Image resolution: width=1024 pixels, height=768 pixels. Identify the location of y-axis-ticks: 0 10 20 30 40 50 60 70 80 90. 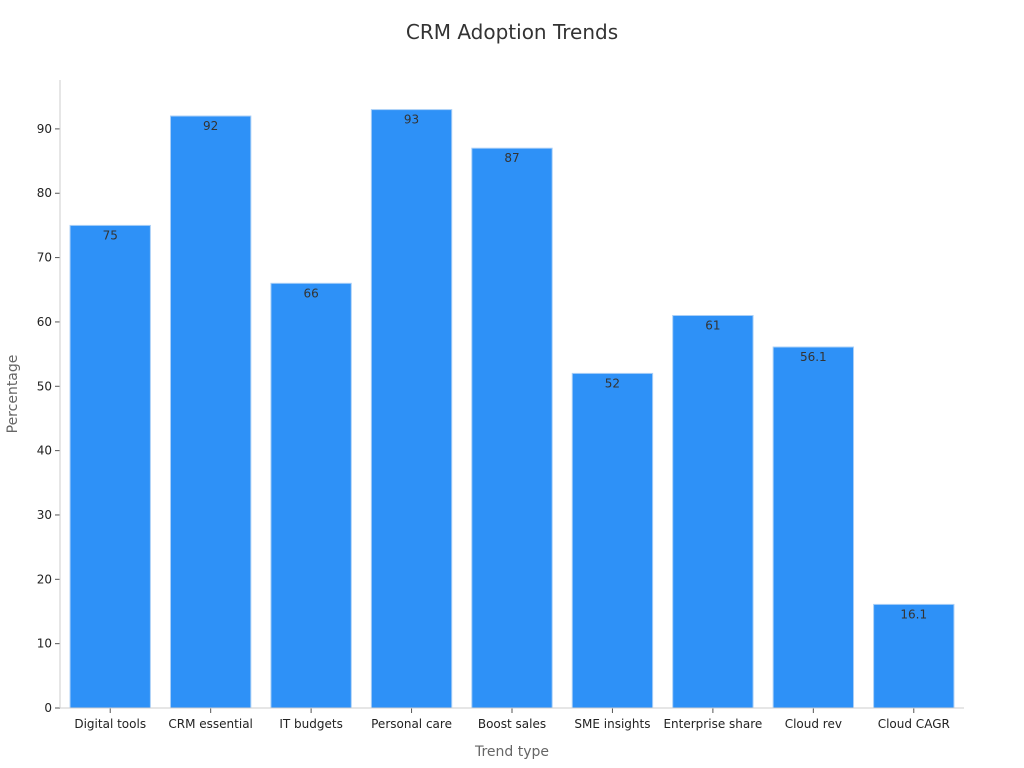
(48, 418).